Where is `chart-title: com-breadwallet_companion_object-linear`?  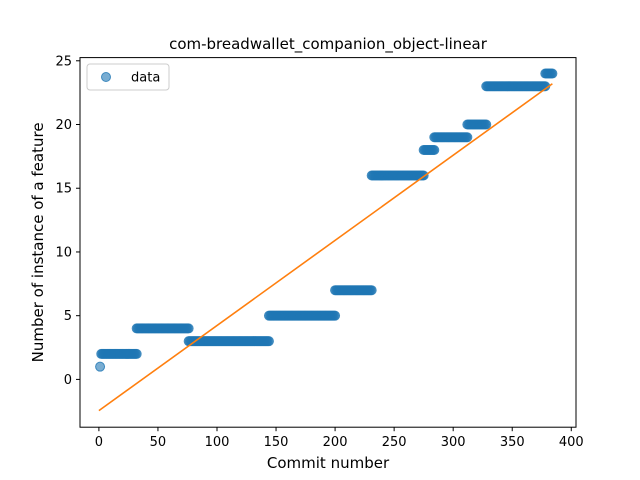
chart-title: com-breadwallet_companion_object-linear is located at coordinates (328, 44).